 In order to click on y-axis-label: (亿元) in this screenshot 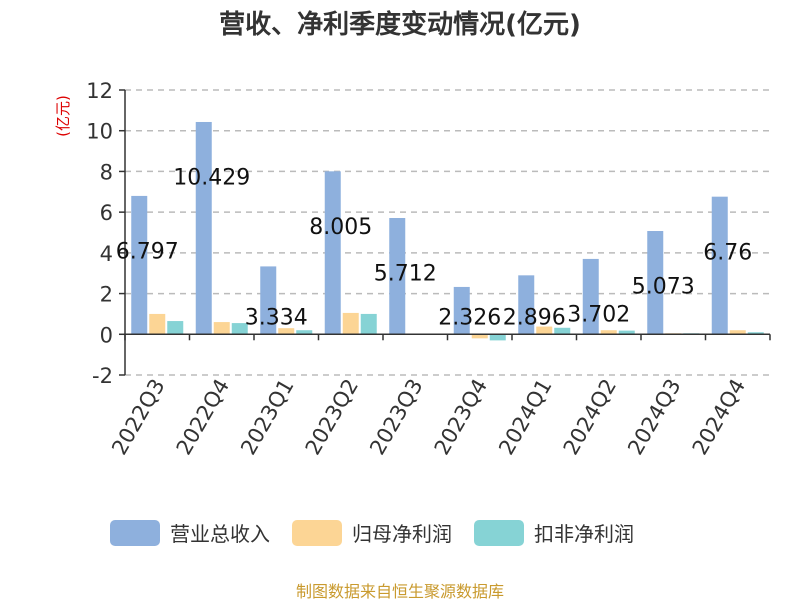, I will do `click(63, 116)`.